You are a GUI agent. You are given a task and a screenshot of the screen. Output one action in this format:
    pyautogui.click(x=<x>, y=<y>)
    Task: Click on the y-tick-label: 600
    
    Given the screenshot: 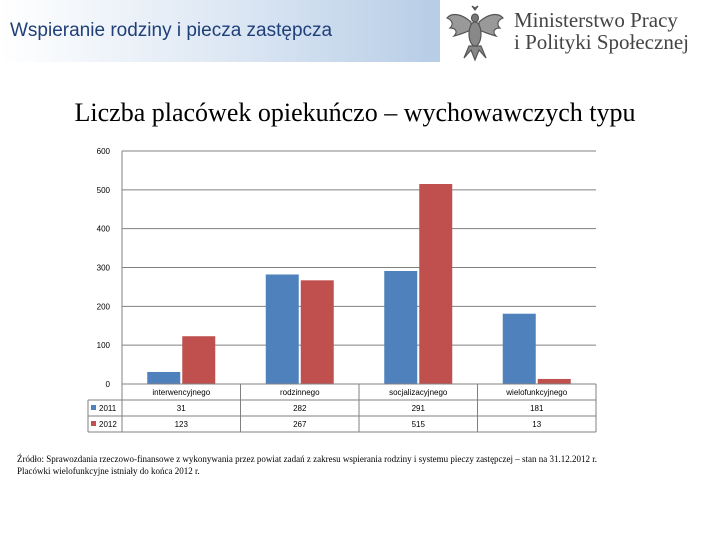 What is the action you would take?
    pyautogui.click(x=104, y=151)
    